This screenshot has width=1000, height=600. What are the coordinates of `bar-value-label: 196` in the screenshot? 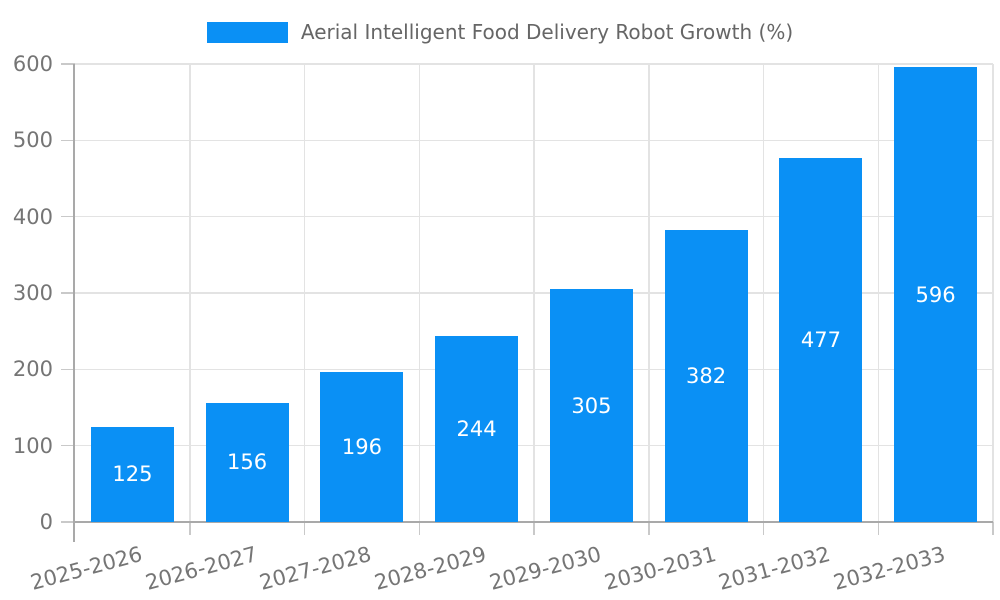 It's located at (361, 447).